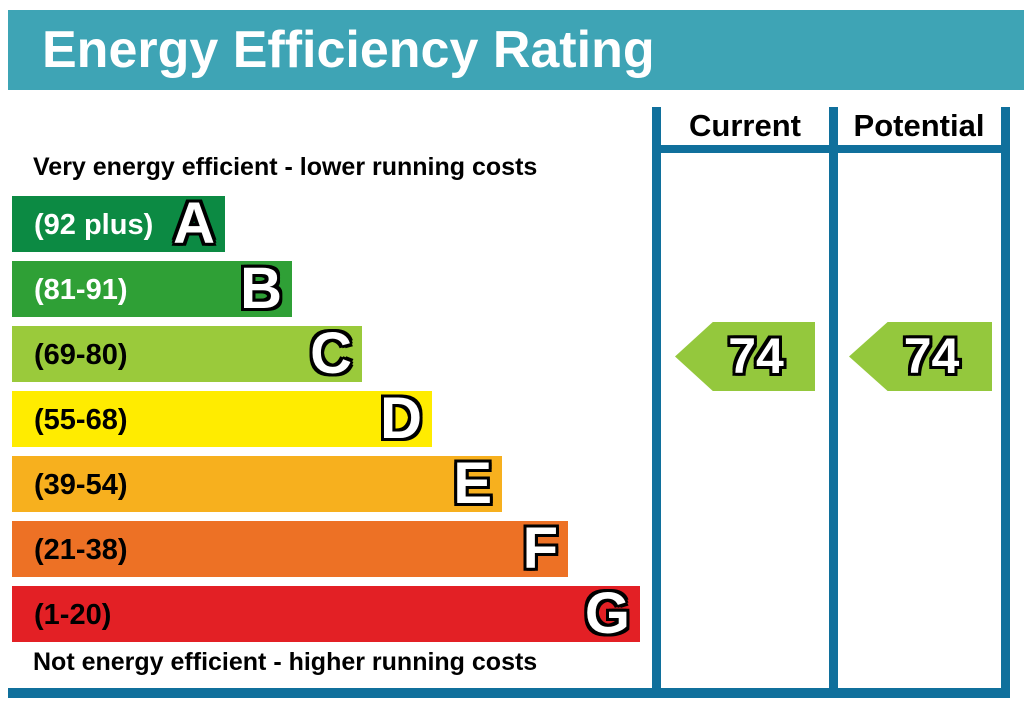  Describe the element at coordinates (81, 550) in the screenshot. I see `band-f-range-label: (21-38)` at that location.